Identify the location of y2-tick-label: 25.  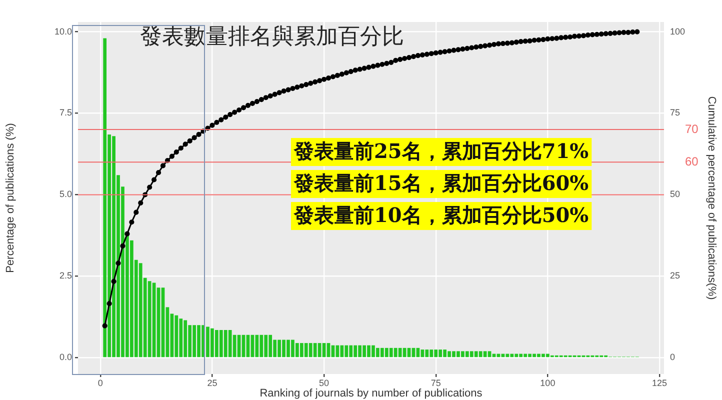
(675, 275).